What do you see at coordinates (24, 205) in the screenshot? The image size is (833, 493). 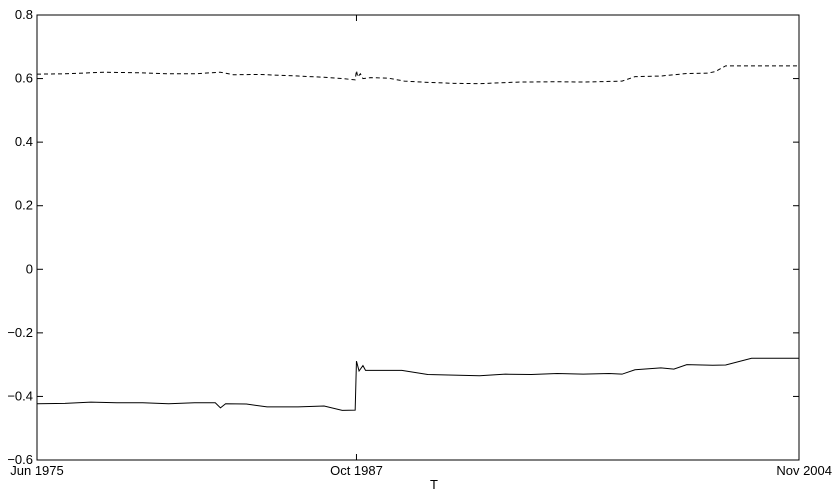 I see `y-tick-label: 0.2` at bounding box center [24, 205].